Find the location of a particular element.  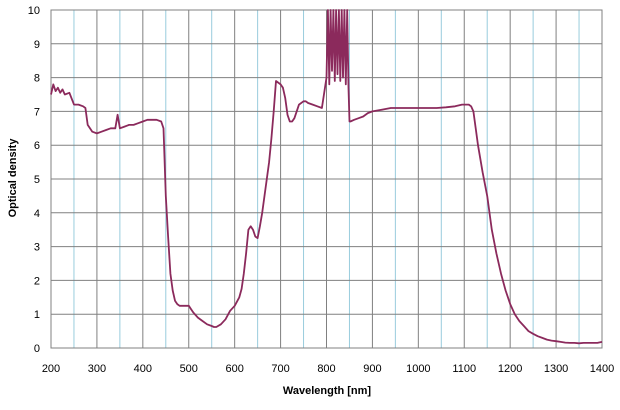

x-tick-label: 700 is located at coordinates (280, 369).